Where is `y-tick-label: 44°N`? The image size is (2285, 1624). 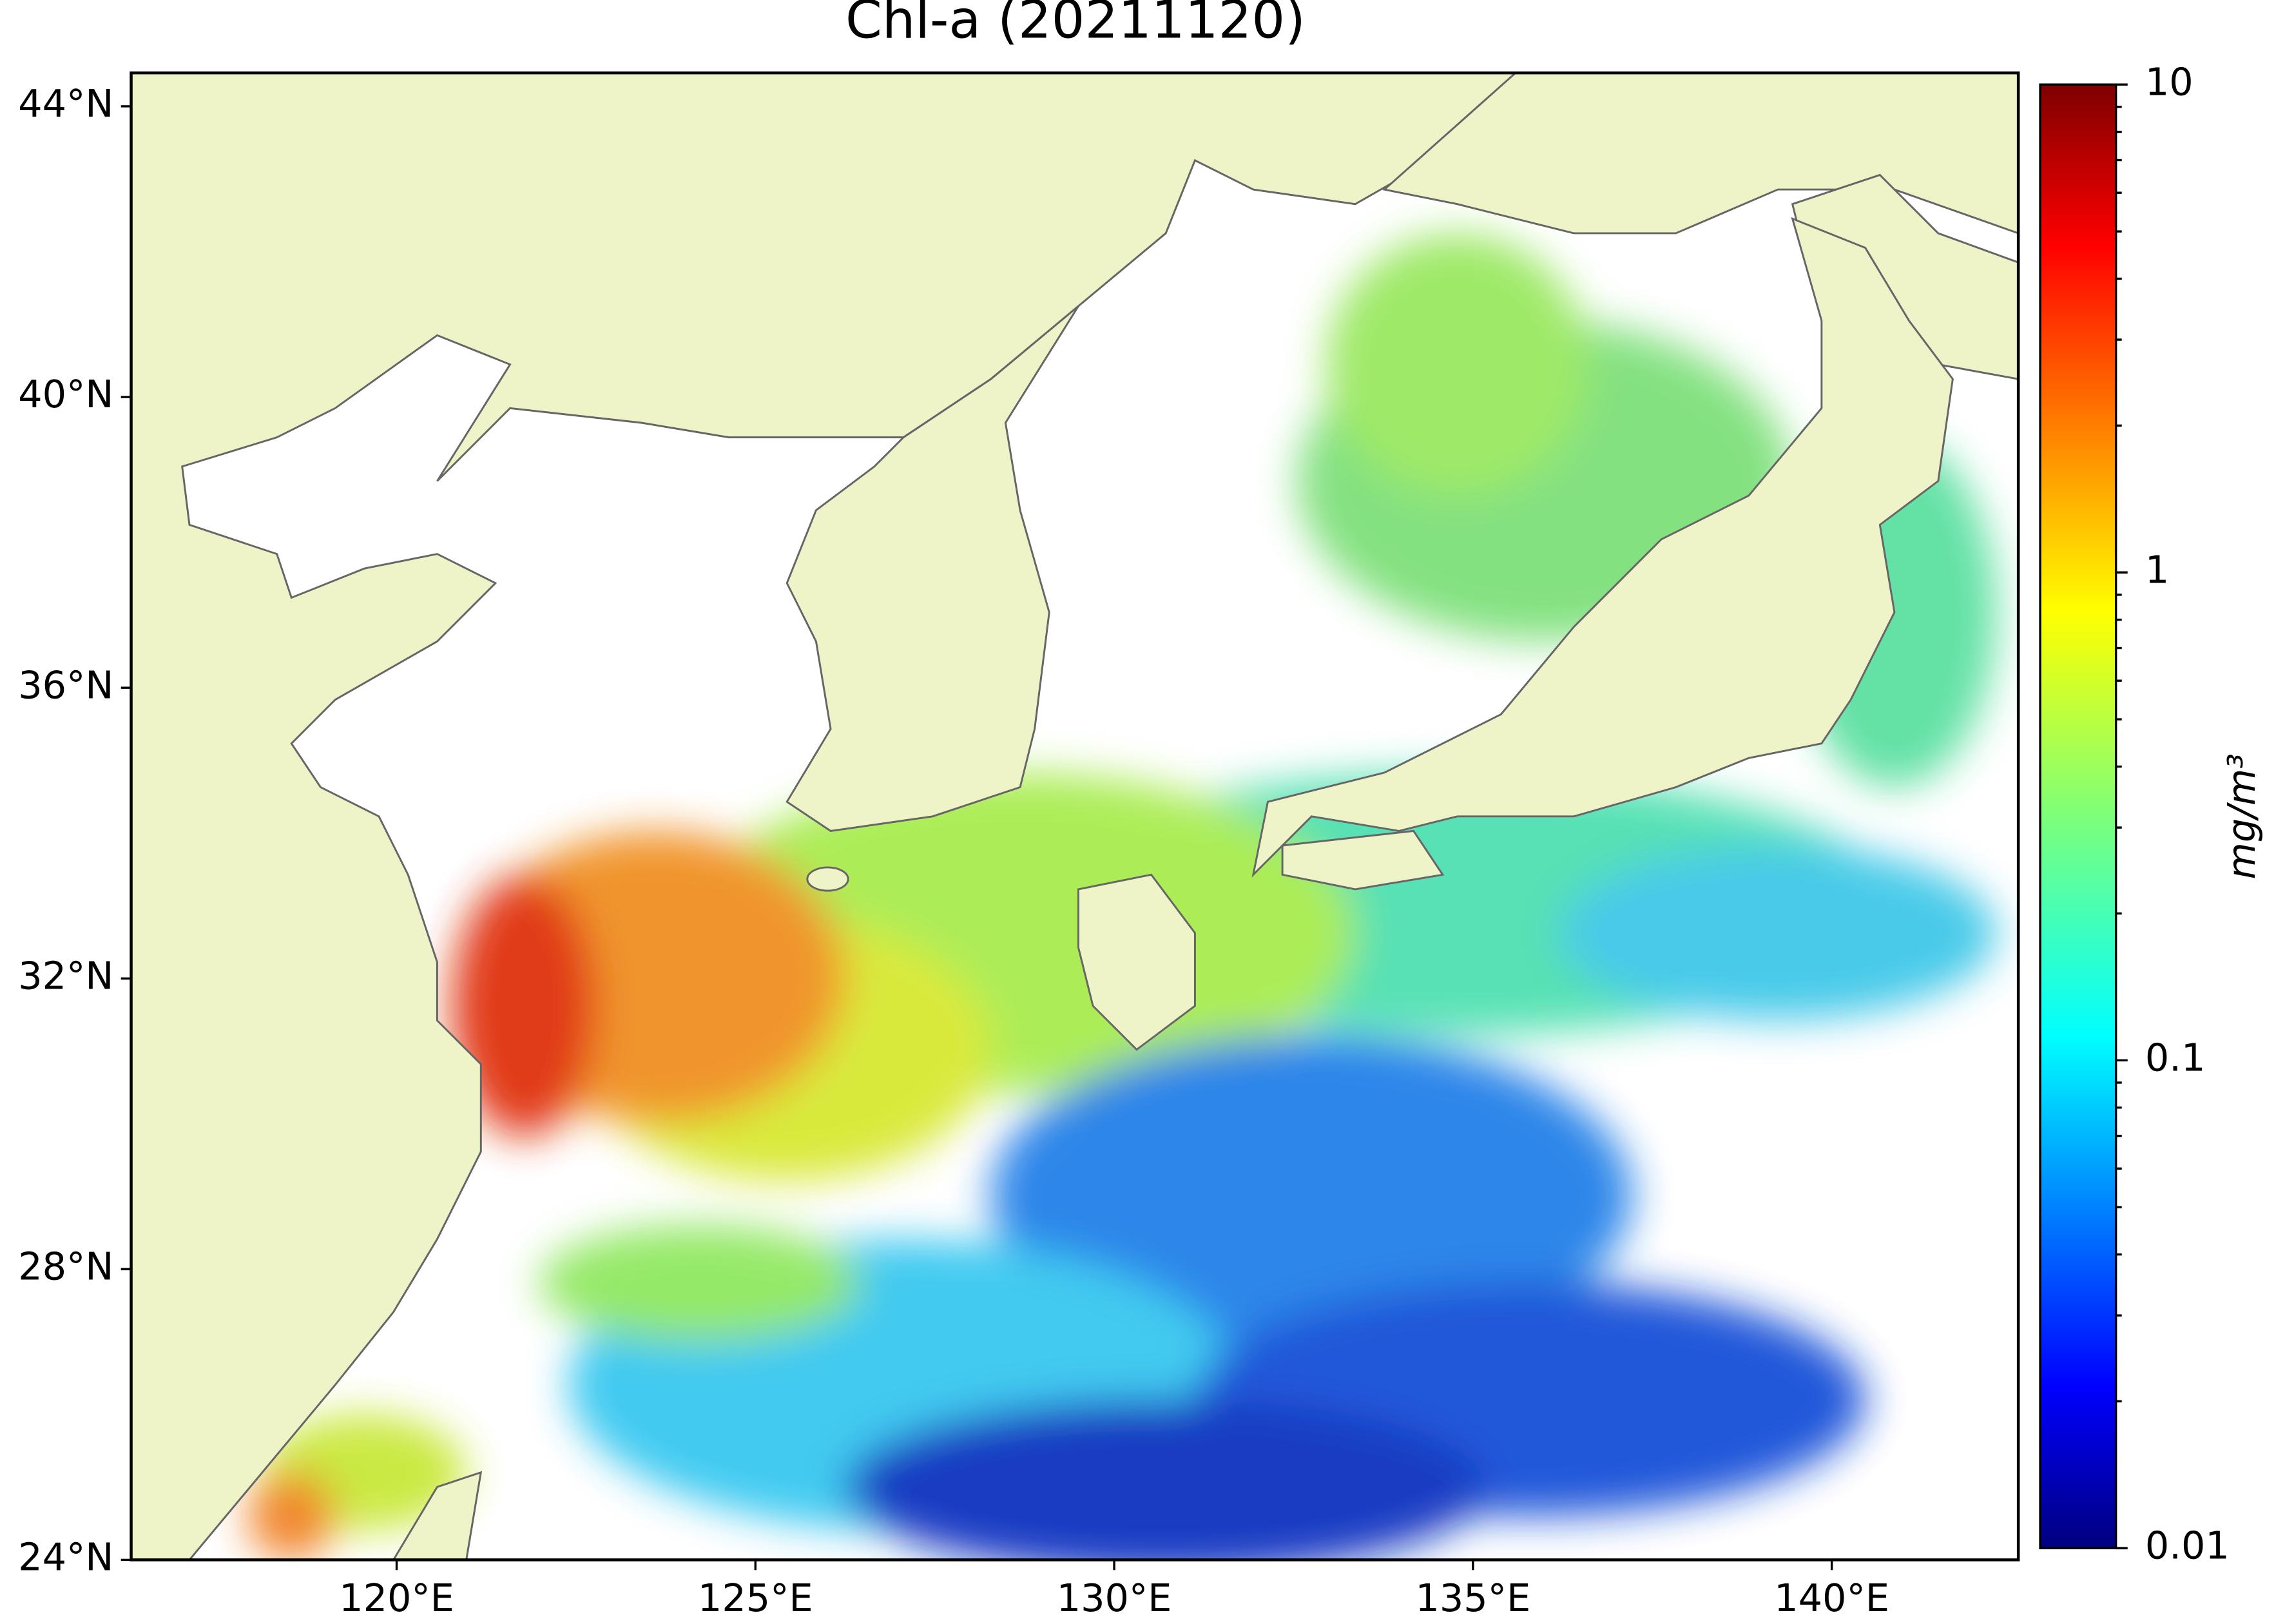
y-tick-label: 44°N is located at coordinates (65, 103).